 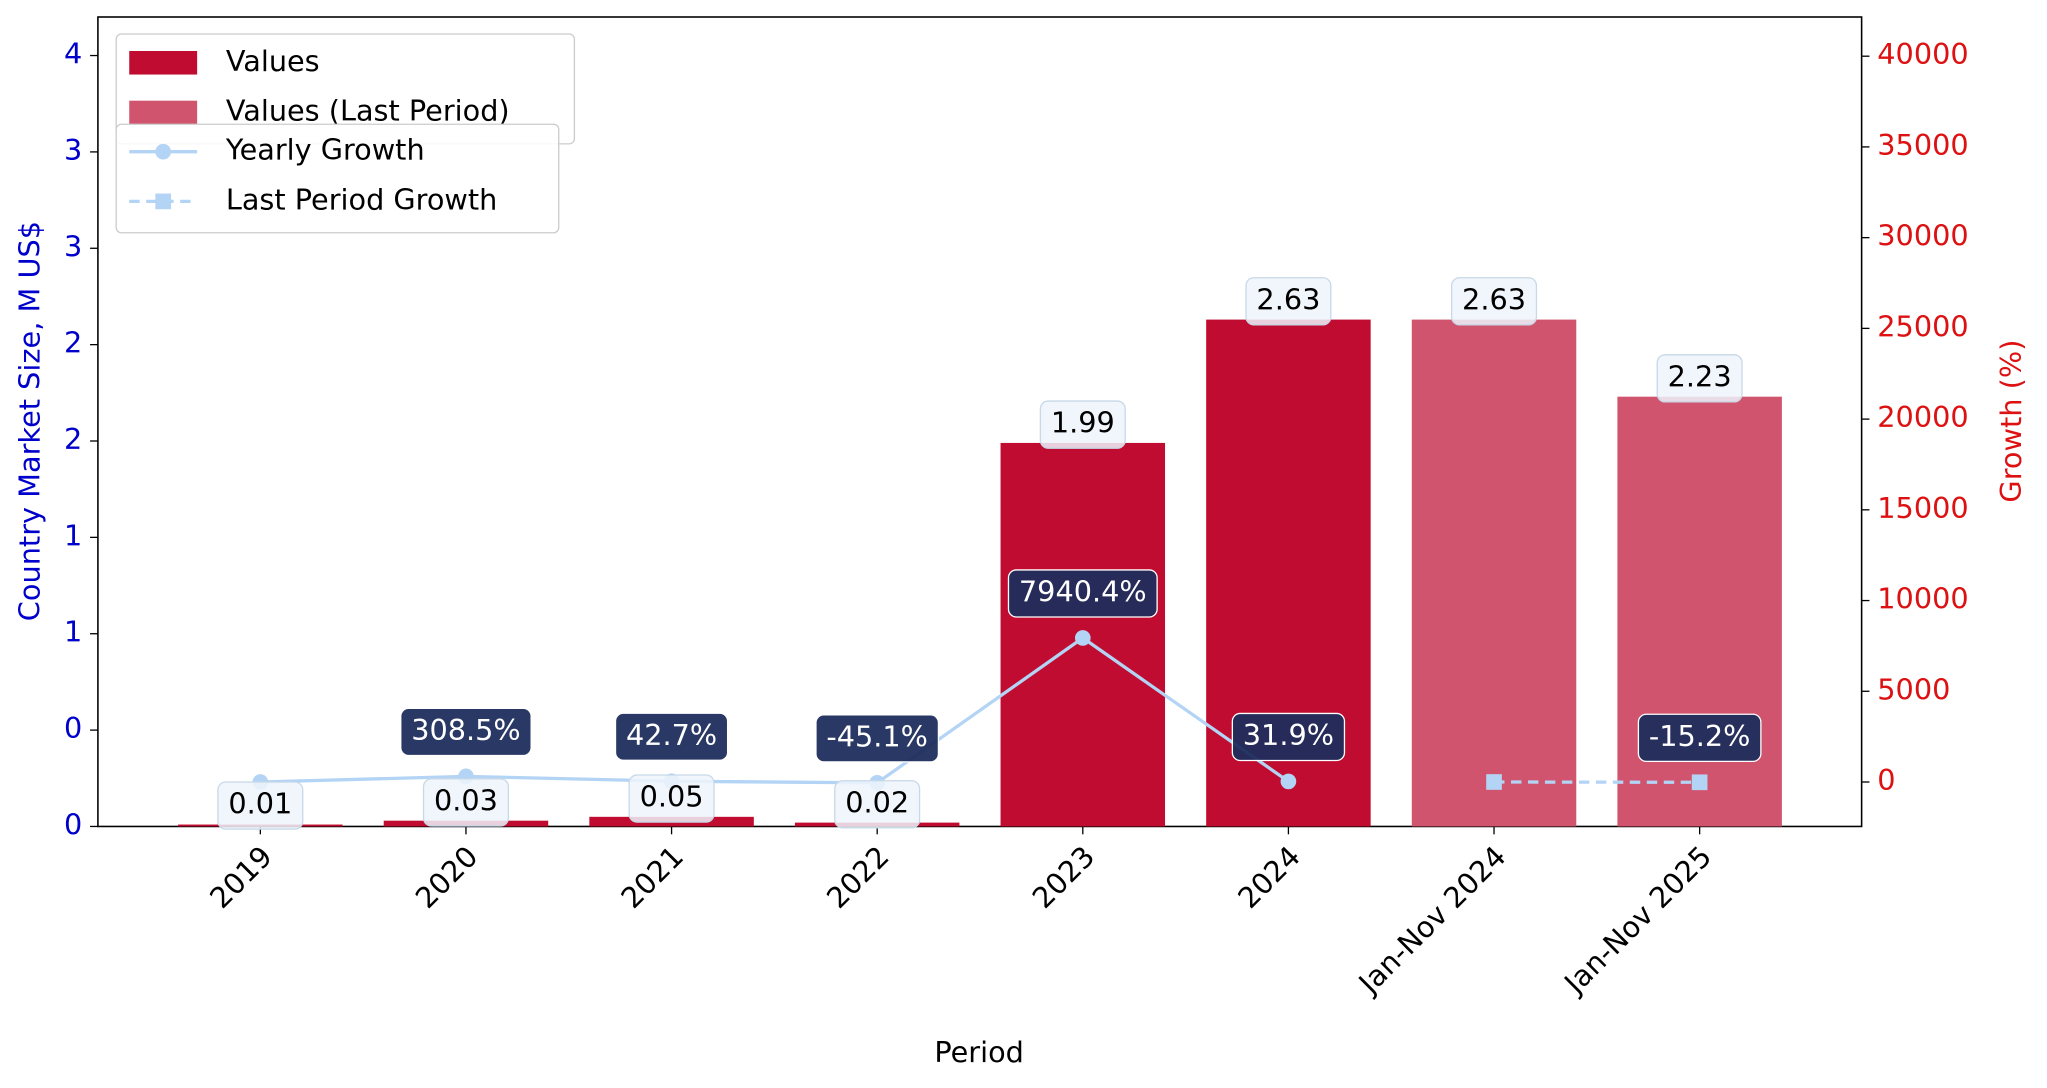 I want to click on data-label: 0.01, so click(x=260, y=805).